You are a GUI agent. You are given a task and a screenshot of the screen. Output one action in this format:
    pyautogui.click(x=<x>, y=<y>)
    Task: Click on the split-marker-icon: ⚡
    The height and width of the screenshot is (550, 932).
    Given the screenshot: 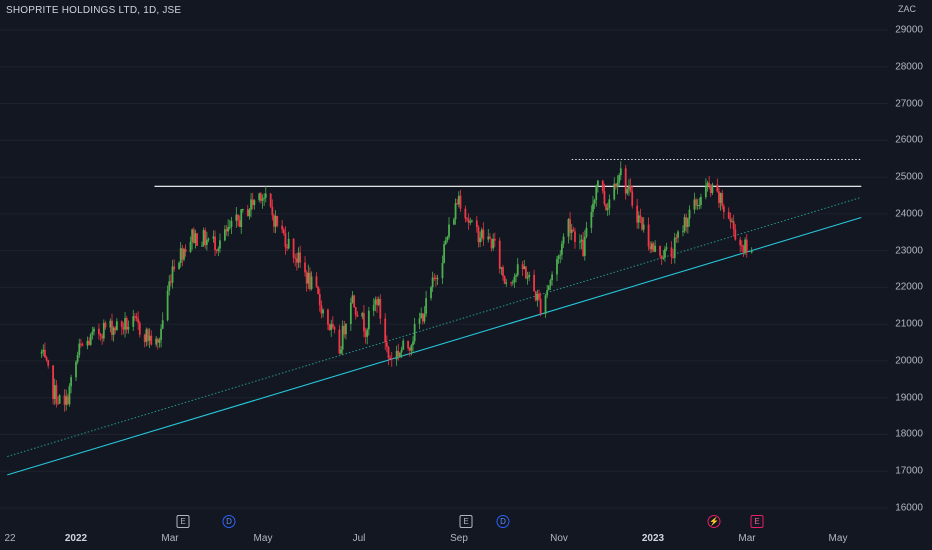 What is the action you would take?
    pyautogui.click(x=714, y=521)
    